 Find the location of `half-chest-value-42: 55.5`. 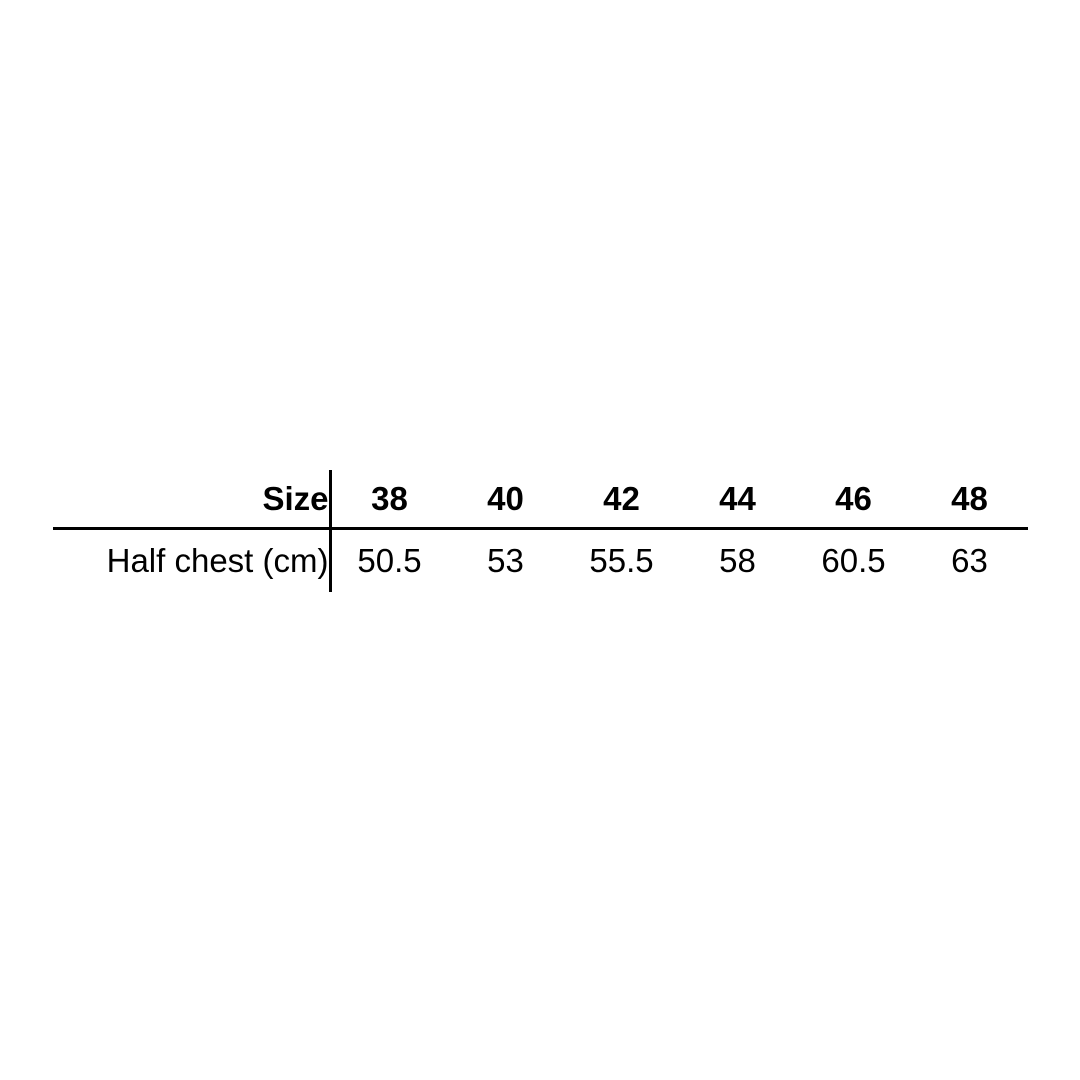

half-chest-value-42: 55.5 is located at coordinates (621, 560).